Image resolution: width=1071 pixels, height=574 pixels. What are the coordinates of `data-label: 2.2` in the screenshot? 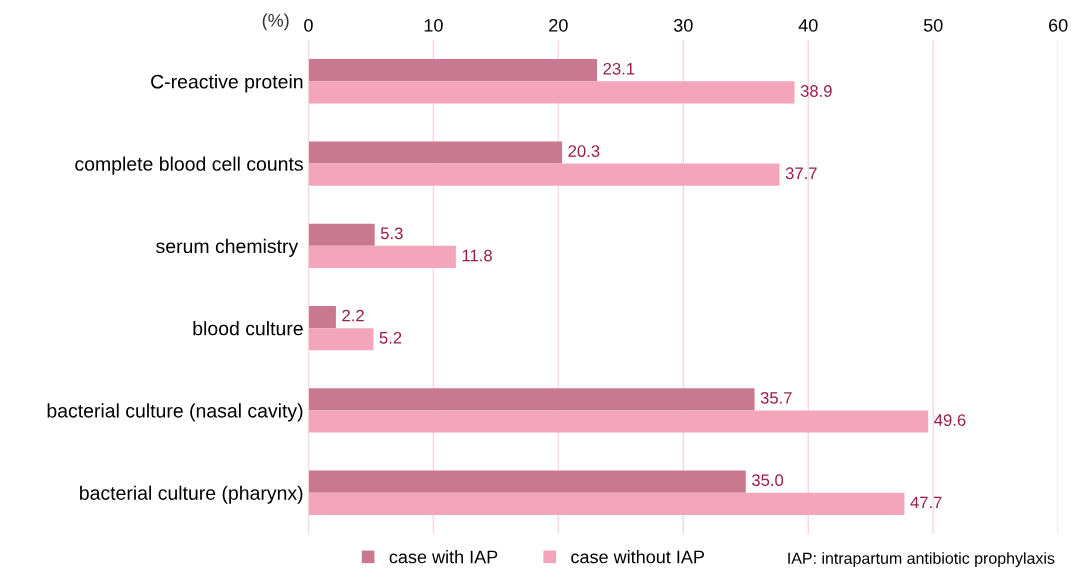 It's located at (353, 315).